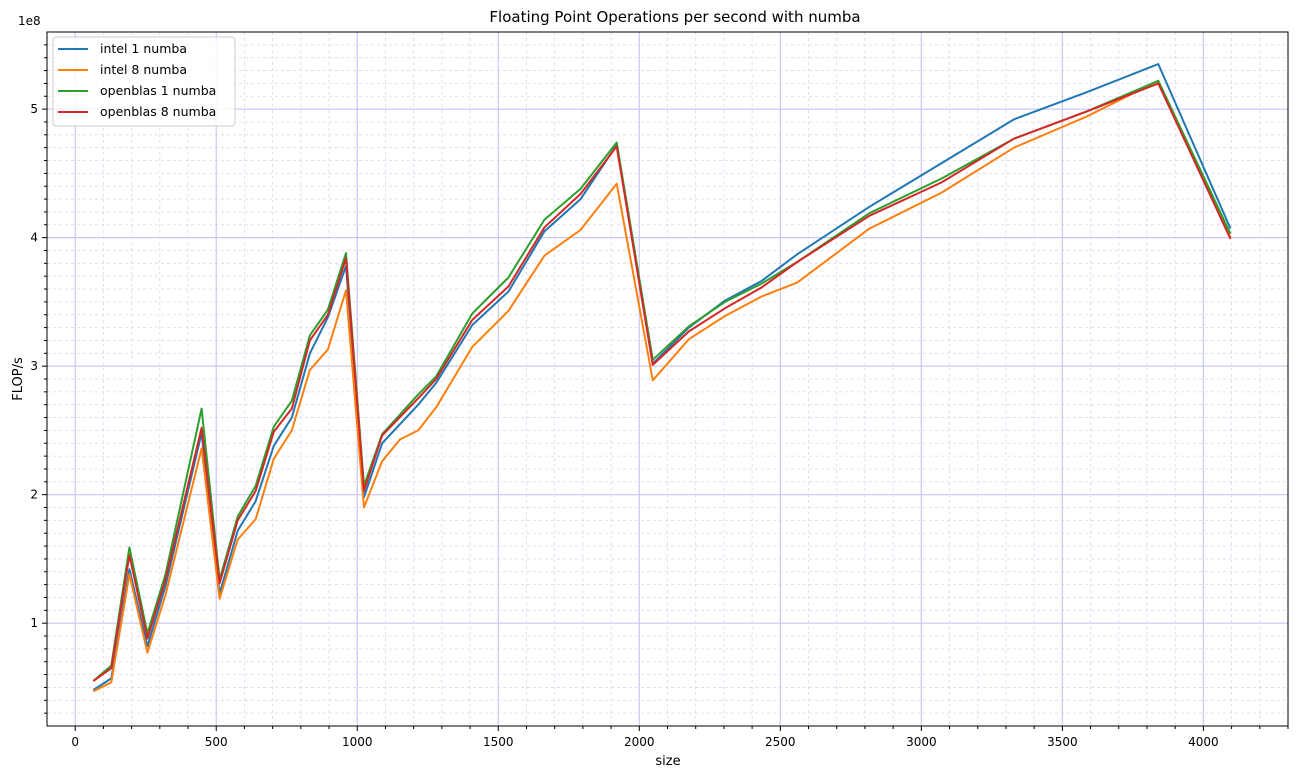 This screenshot has height=776, width=1301. What do you see at coordinates (498, 742) in the screenshot?
I see `x-tick-label: 1500` at bounding box center [498, 742].